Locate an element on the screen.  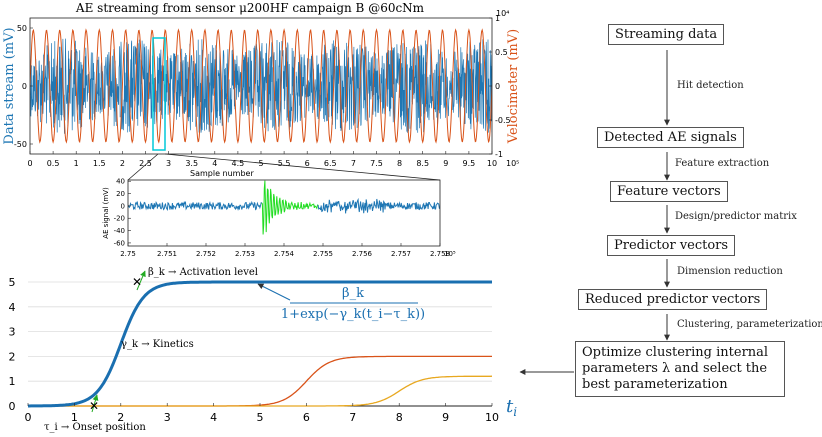
zoom-connector-left is located at coordinates (143, 167).